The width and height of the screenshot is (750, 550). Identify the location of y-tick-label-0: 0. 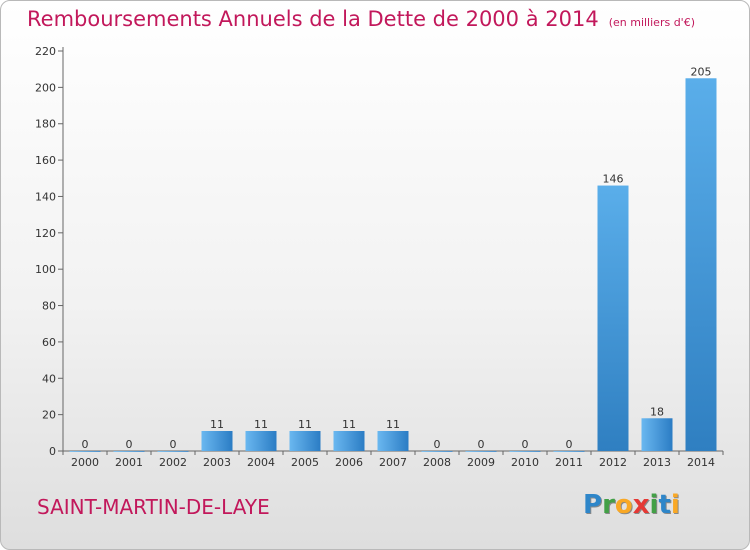
(52, 451).